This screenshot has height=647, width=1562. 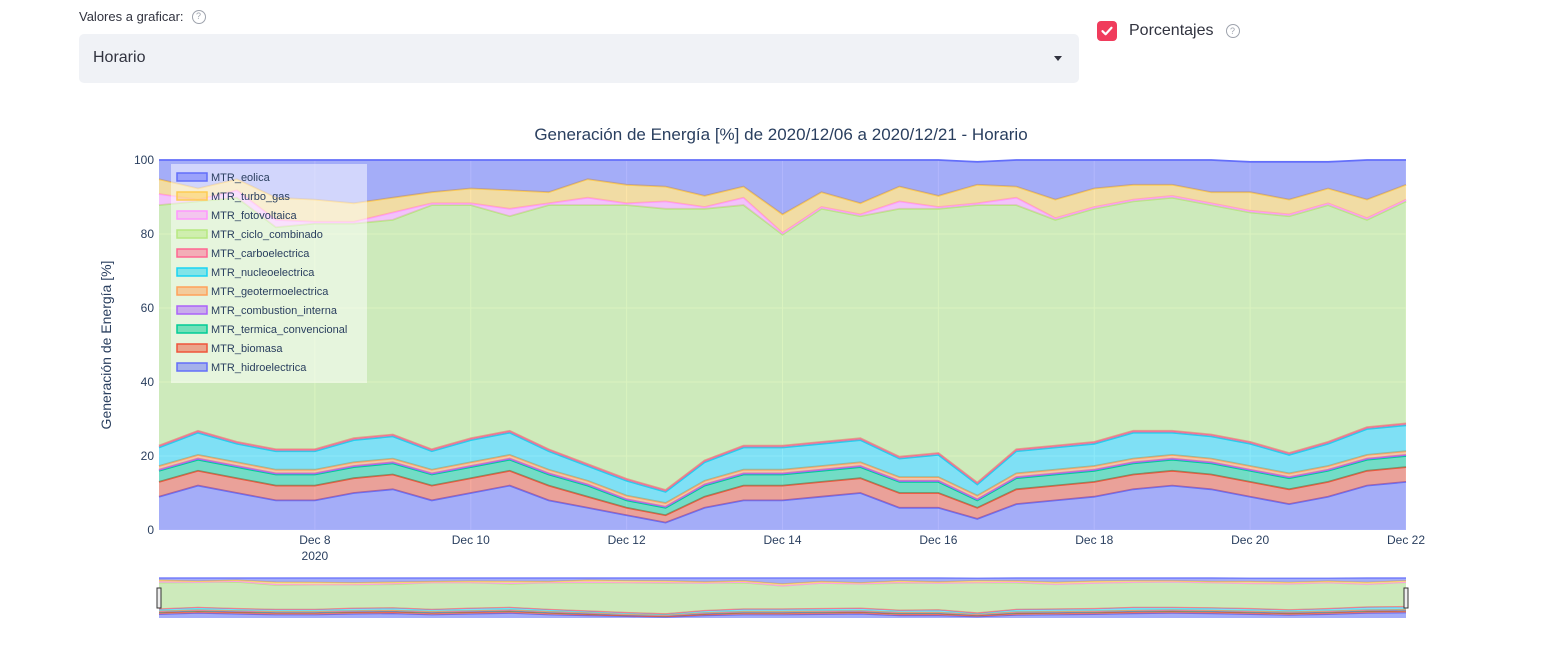 I want to click on area-MTR_geotermoelectrica, so click(x=782, y=479).